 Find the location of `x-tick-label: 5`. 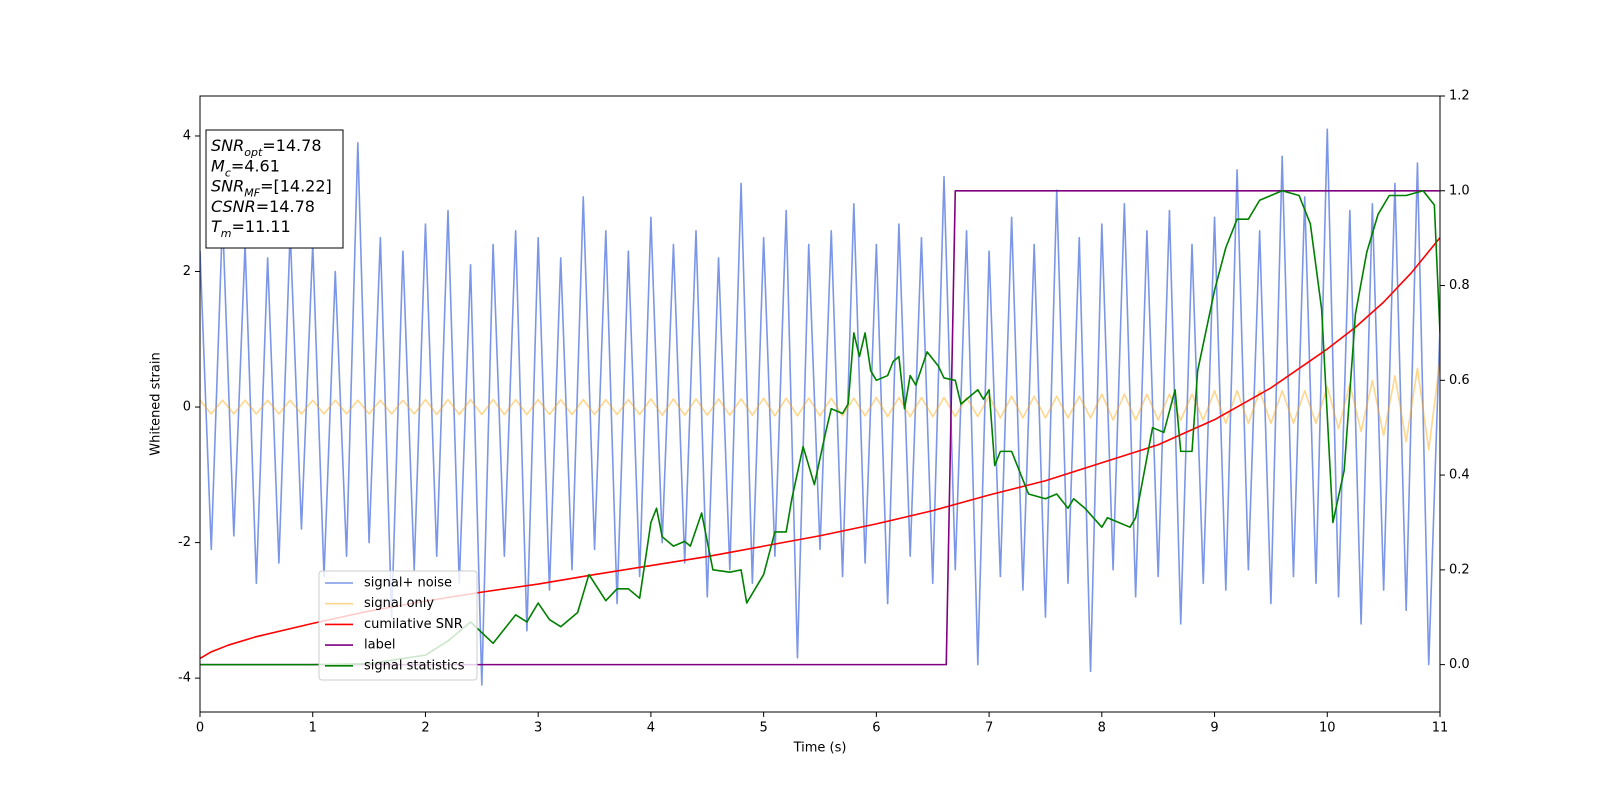

x-tick-label: 5 is located at coordinates (763, 728).